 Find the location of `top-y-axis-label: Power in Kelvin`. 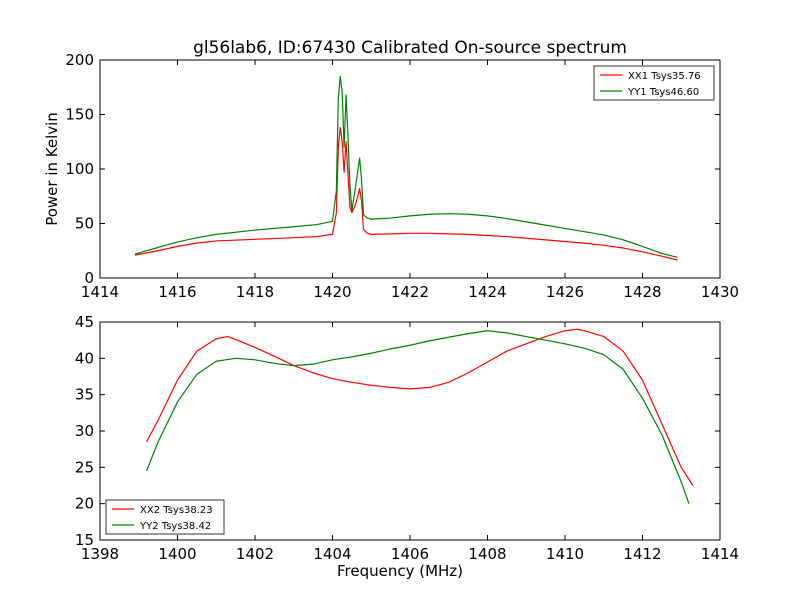

top-y-axis-label: Power in Kelvin is located at coordinates (52, 169).